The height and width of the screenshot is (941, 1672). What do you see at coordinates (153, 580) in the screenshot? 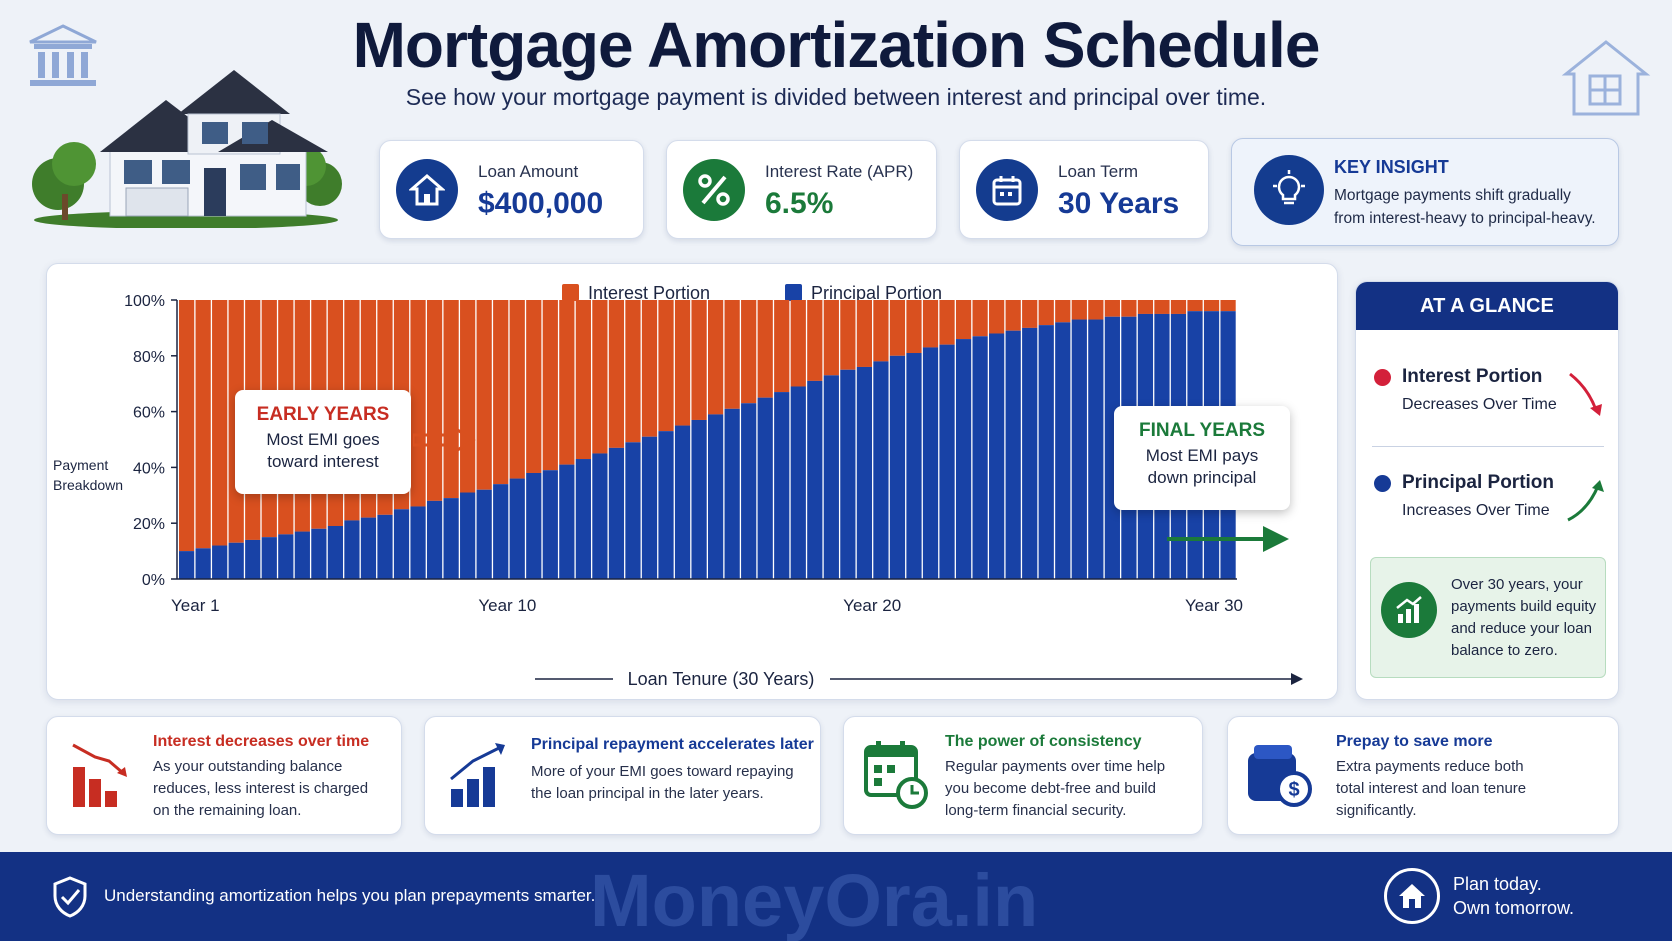
I see `y-tick-label: 0%` at bounding box center [153, 580].